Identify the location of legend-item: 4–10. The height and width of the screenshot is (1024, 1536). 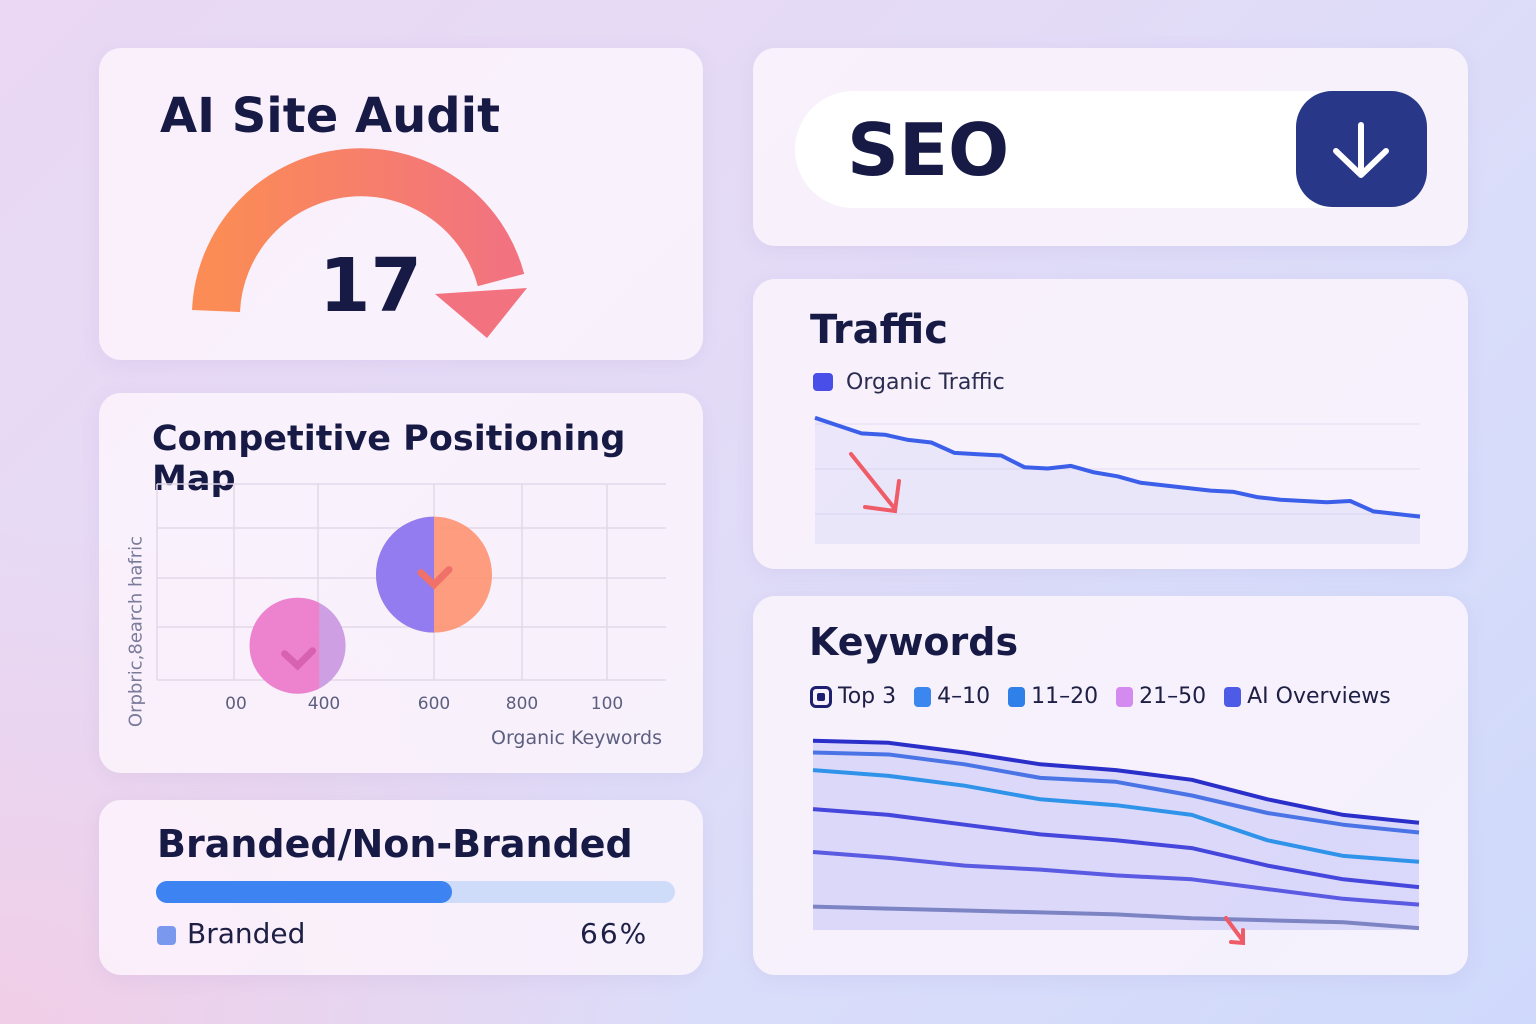
(952, 696).